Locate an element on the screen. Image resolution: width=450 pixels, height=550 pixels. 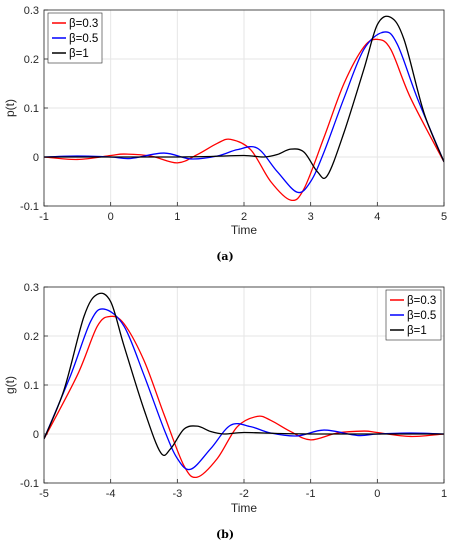
y-axis-label: g(t) is located at coordinates (10, 385).